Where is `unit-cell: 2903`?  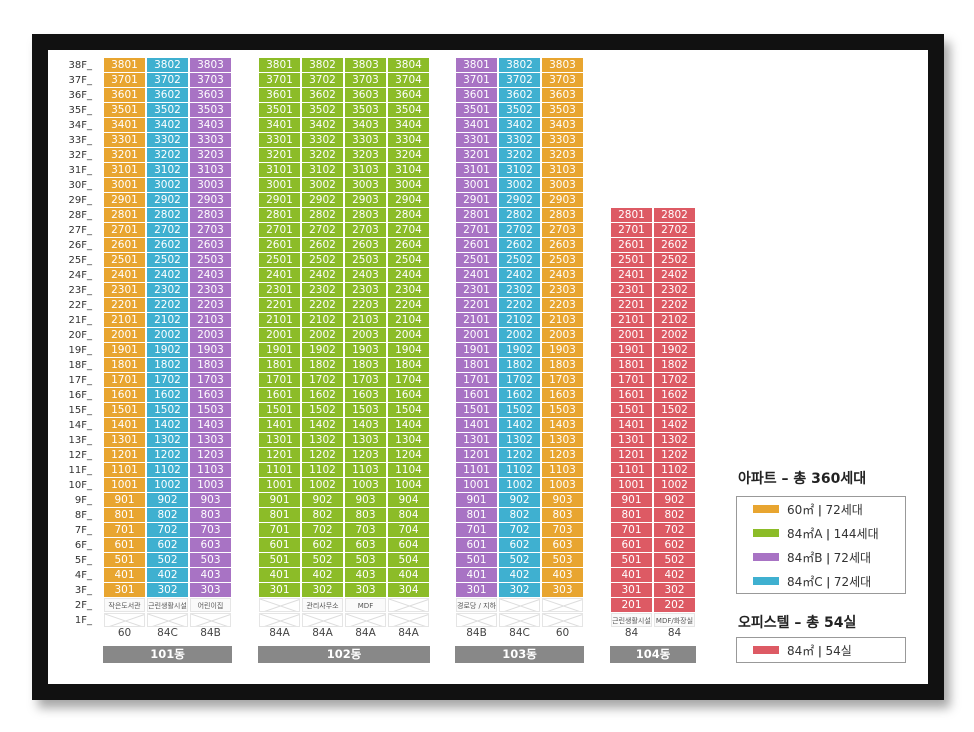 unit-cell: 2903 is located at coordinates (562, 200).